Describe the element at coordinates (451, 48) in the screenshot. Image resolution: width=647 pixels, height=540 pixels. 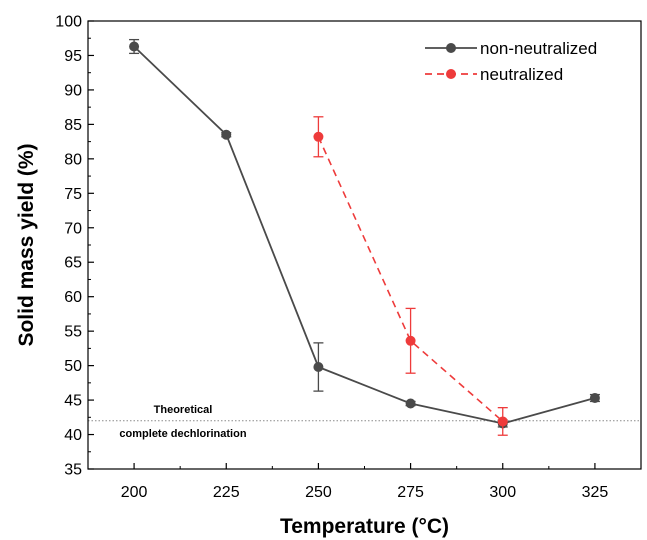
I see `legend-marker-non-neutralized` at that location.